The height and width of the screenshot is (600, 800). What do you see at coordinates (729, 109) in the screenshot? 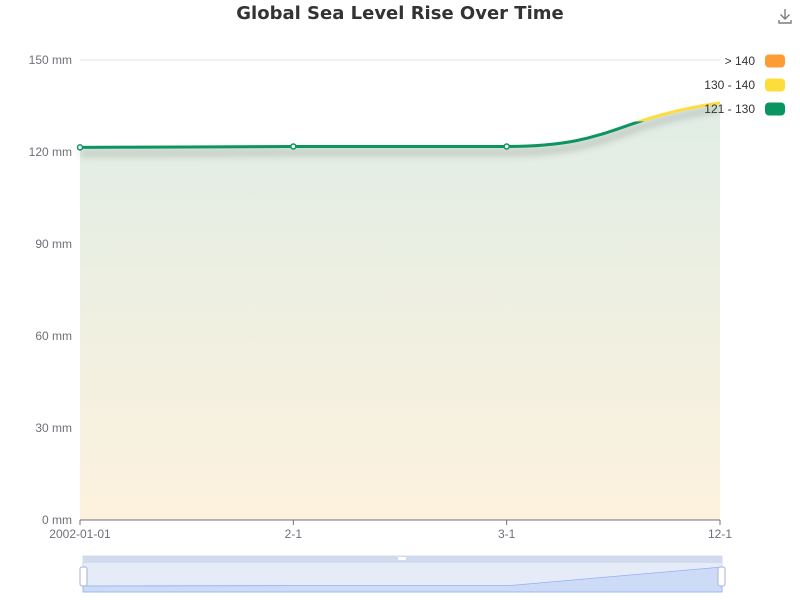
I see `legend-label: 121 - 130` at bounding box center [729, 109].